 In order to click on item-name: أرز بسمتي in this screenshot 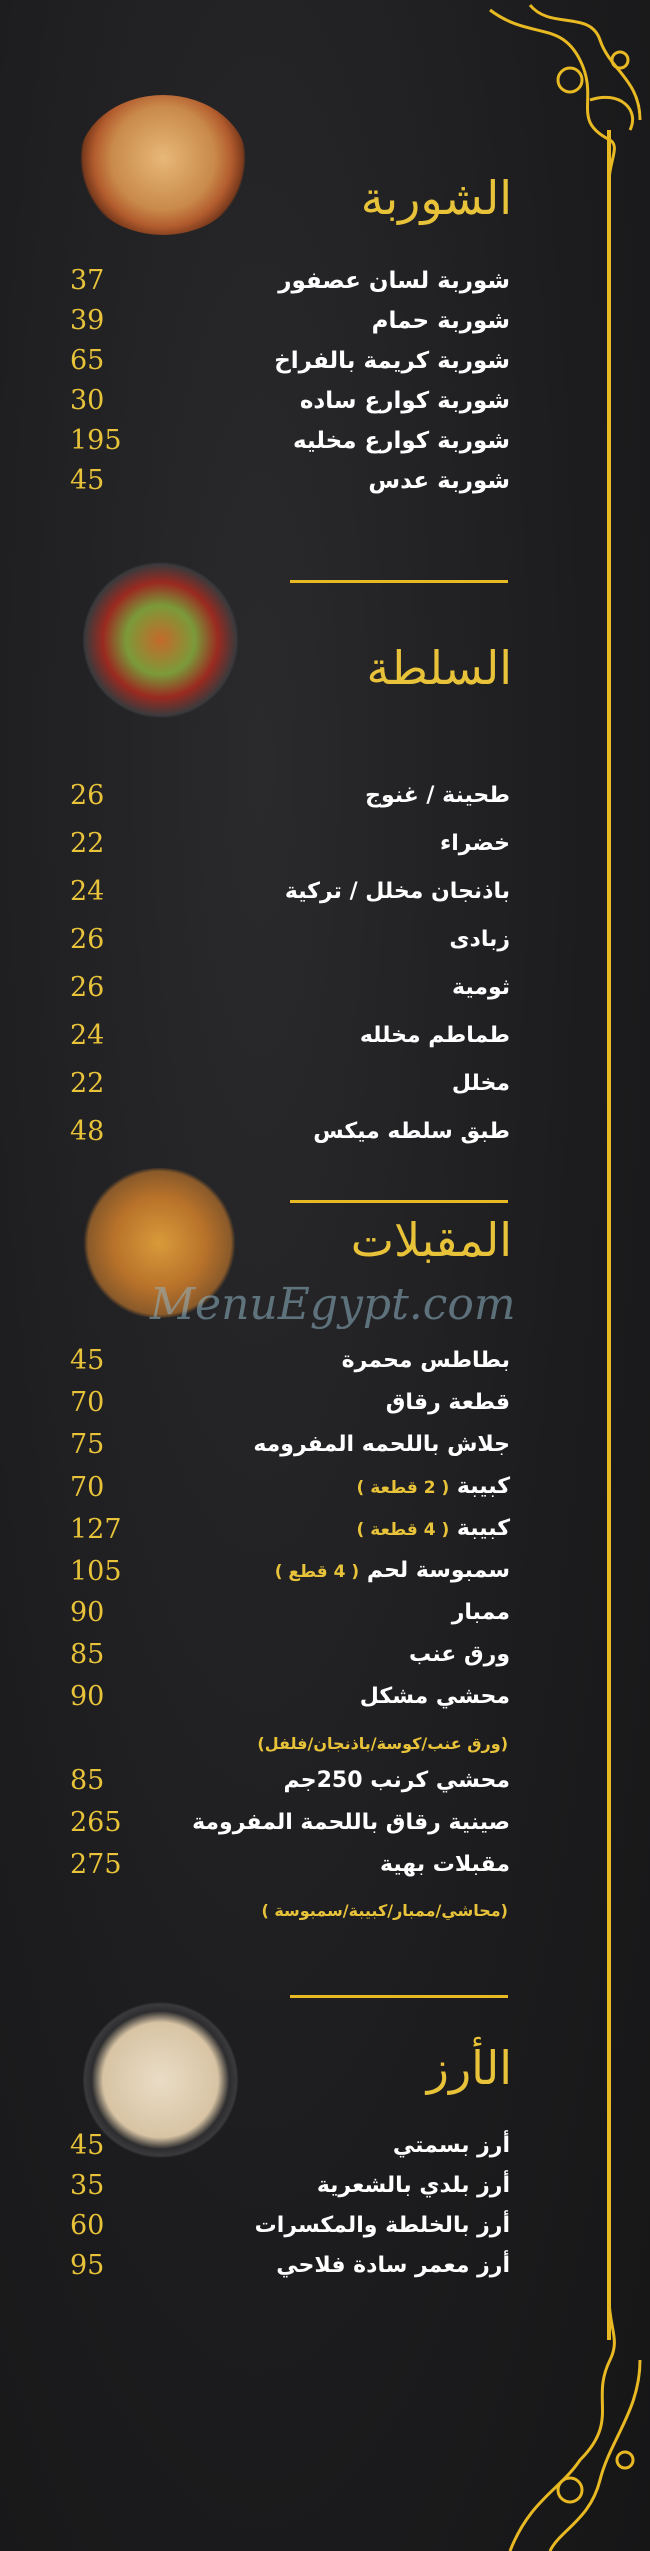, I will do `click(451, 2145)`.